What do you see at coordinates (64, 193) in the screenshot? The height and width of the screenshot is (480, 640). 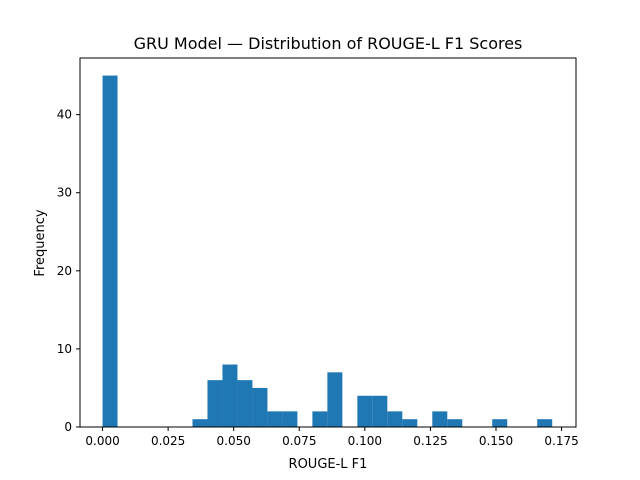 I see `y-tick-label: 30` at bounding box center [64, 193].